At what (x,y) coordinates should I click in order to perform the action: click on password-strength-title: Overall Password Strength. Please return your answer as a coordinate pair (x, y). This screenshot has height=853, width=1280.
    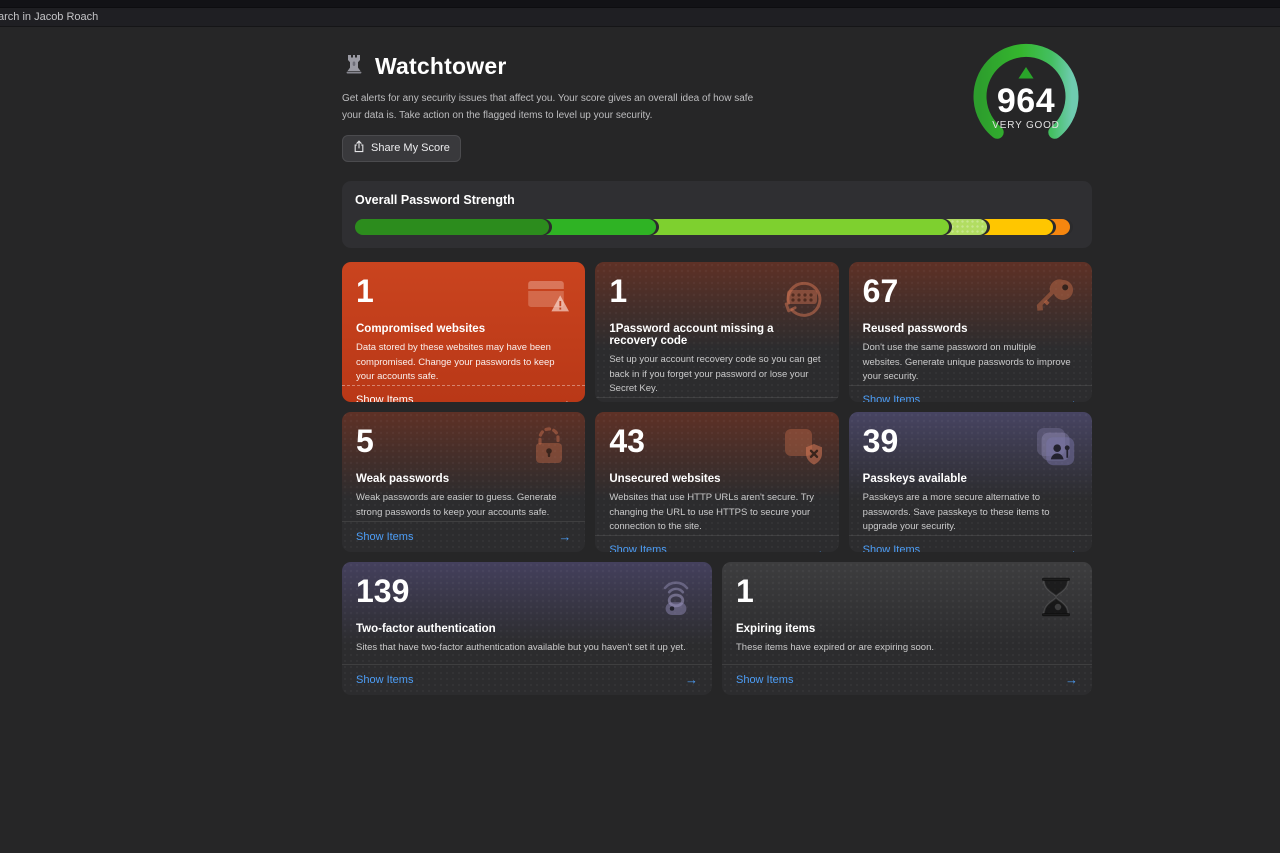
    Looking at the image, I should click on (435, 200).